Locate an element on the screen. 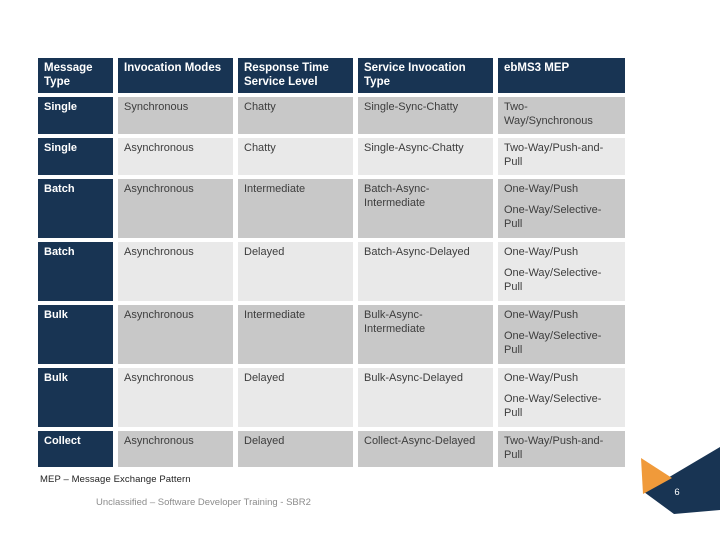  corner-decoration: 6 is located at coordinates (680, 480).